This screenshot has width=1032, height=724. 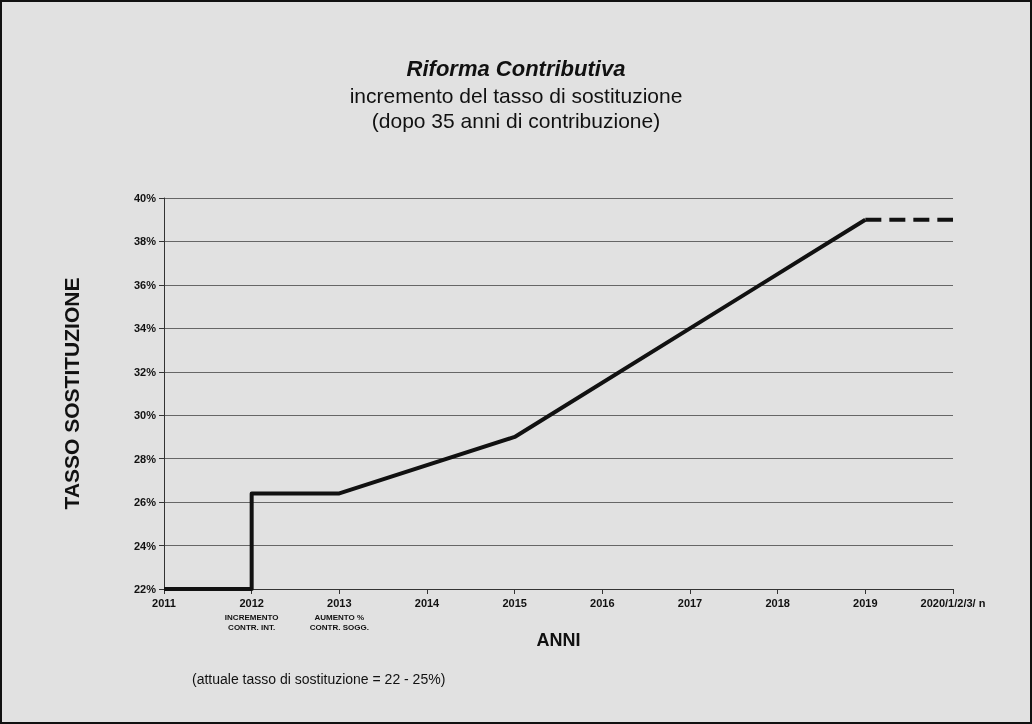 What do you see at coordinates (145, 415) in the screenshot?
I see `y-tick-label: 30%` at bounding box center [145, 415].